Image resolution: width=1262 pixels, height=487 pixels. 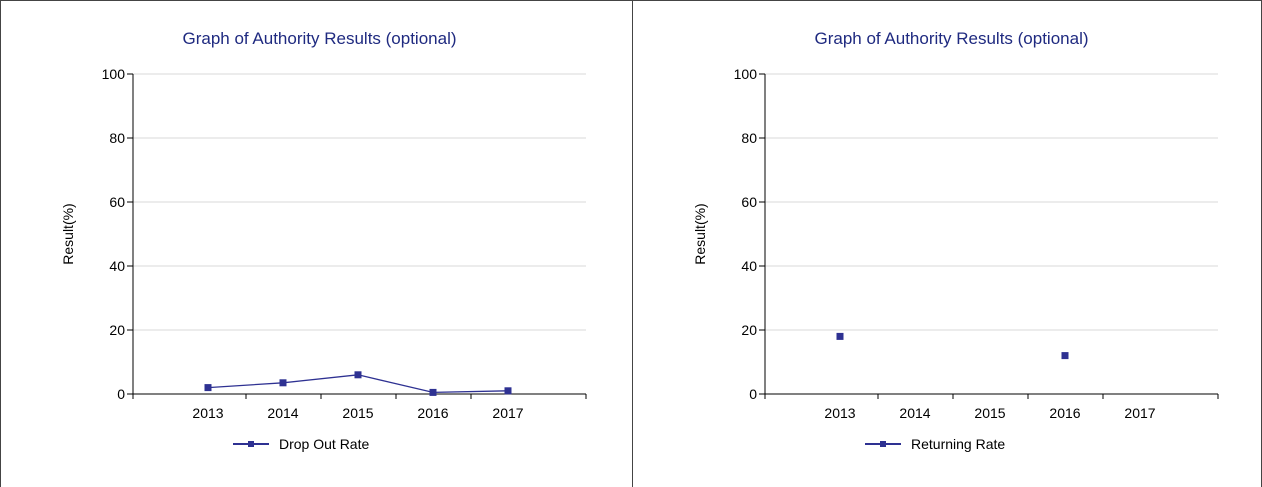 What do you see at coordinates (958, 444) in the screenshot?
I see `legend-label: Returning Rate` at bounding box center [958, 444].